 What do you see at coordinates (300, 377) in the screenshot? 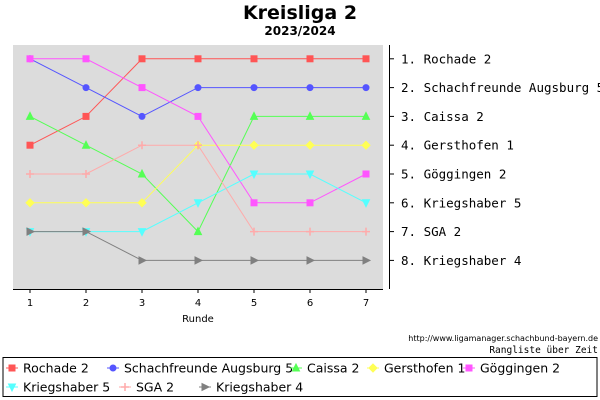
I see `legend-box` at bounding box center [300, 377].